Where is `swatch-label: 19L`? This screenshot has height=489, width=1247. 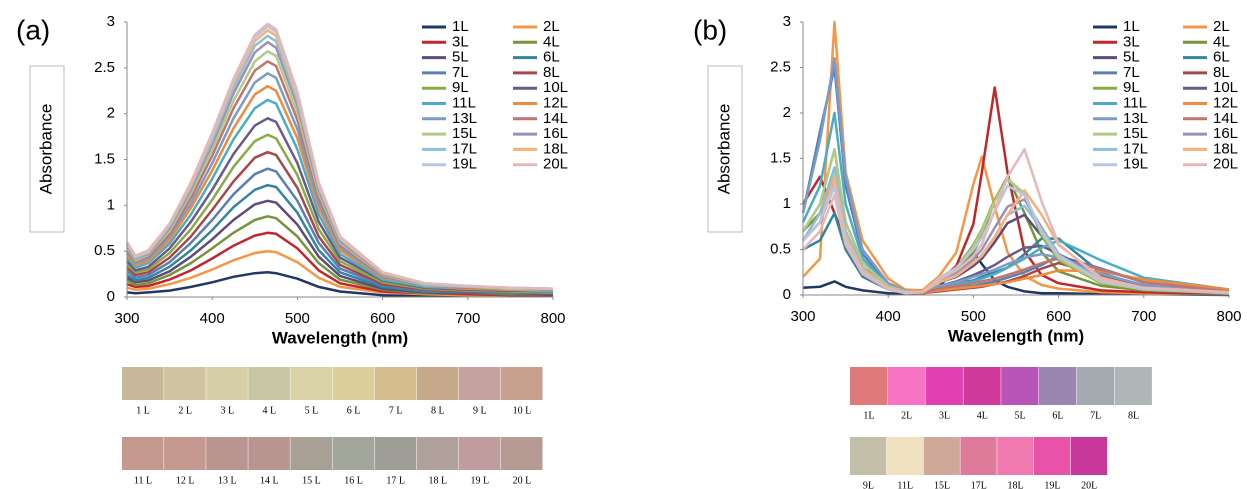 swatch-label: 19L is located at coordinates (1052, 484).